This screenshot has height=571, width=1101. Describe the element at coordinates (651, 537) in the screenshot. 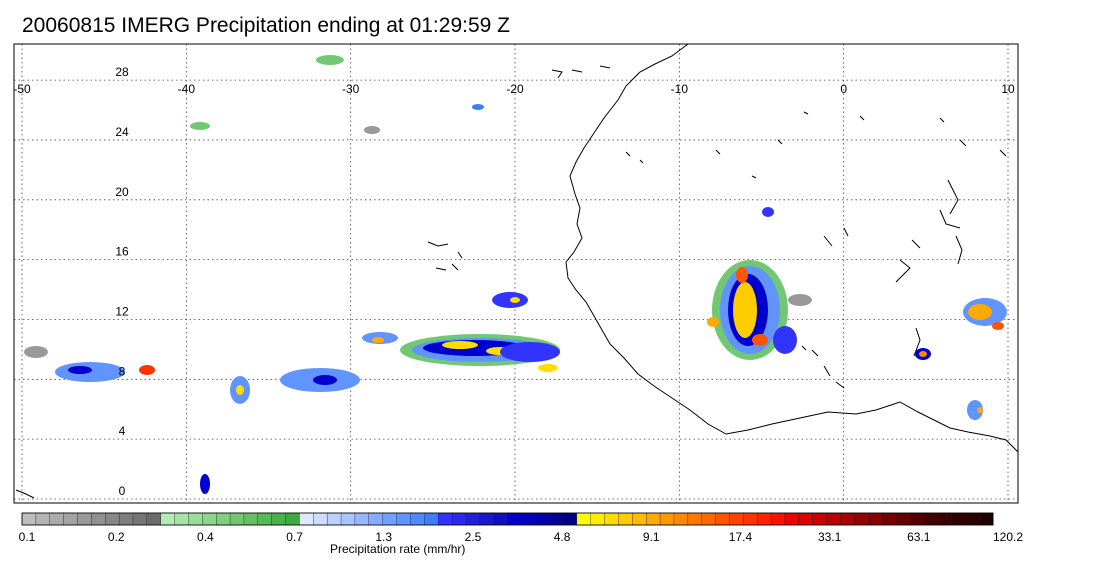

I see `colorbar-tick-label: 9.1` at that location.